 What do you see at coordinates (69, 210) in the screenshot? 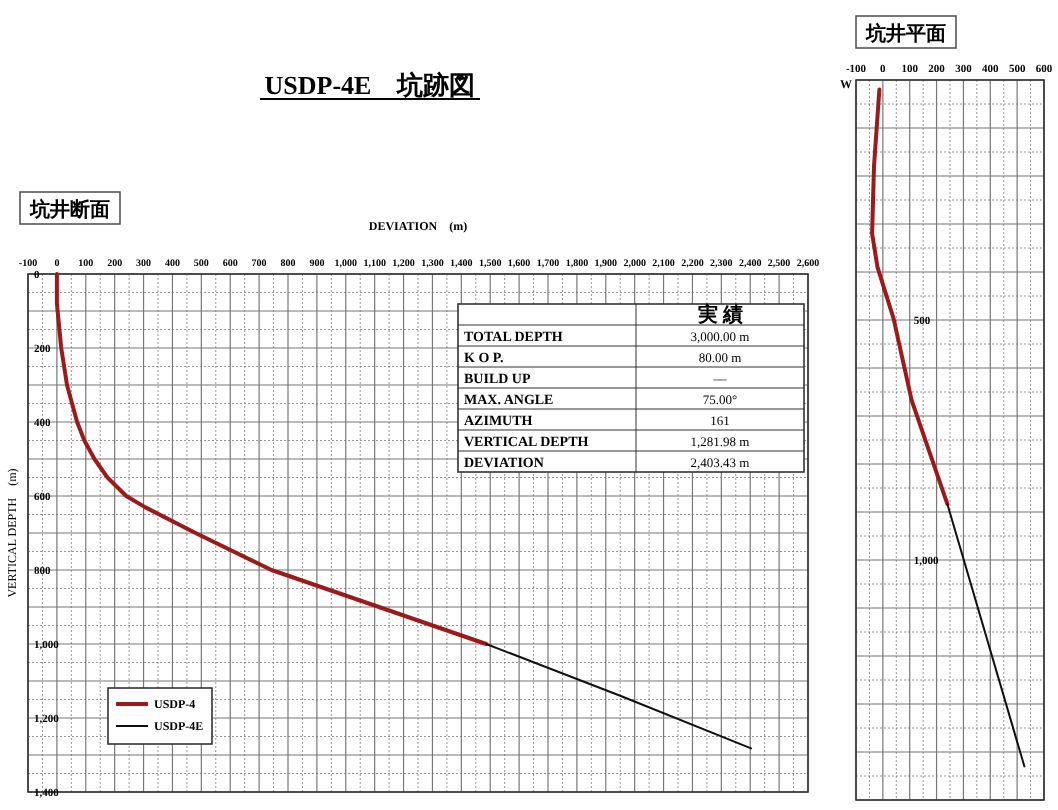
I see `chart-subtitle: 坑井断面` at bounding box center [69, 210].